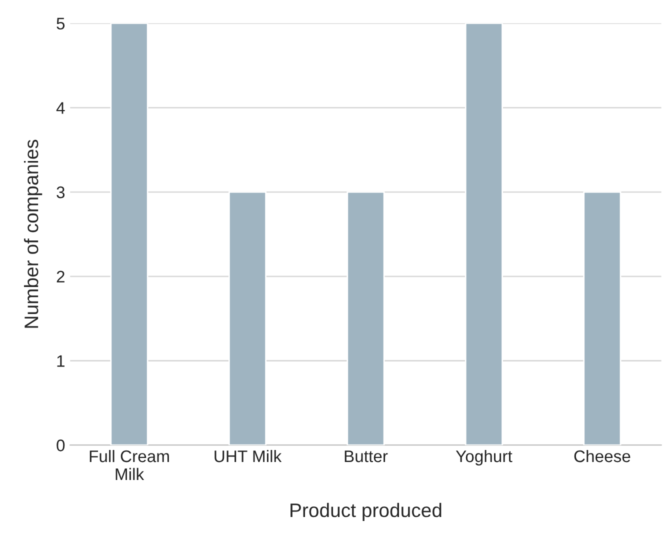  I want to click on y-axis-title: Number of companies, so click(33, 234).